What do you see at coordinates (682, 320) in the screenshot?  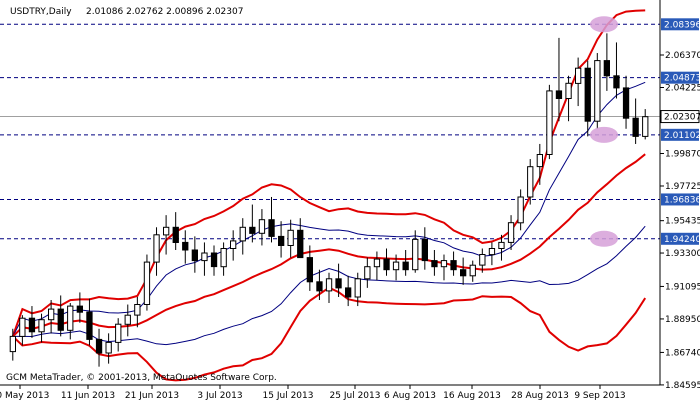 I see `price-tick-label: 1.88950` at bounding box center [682, 320].